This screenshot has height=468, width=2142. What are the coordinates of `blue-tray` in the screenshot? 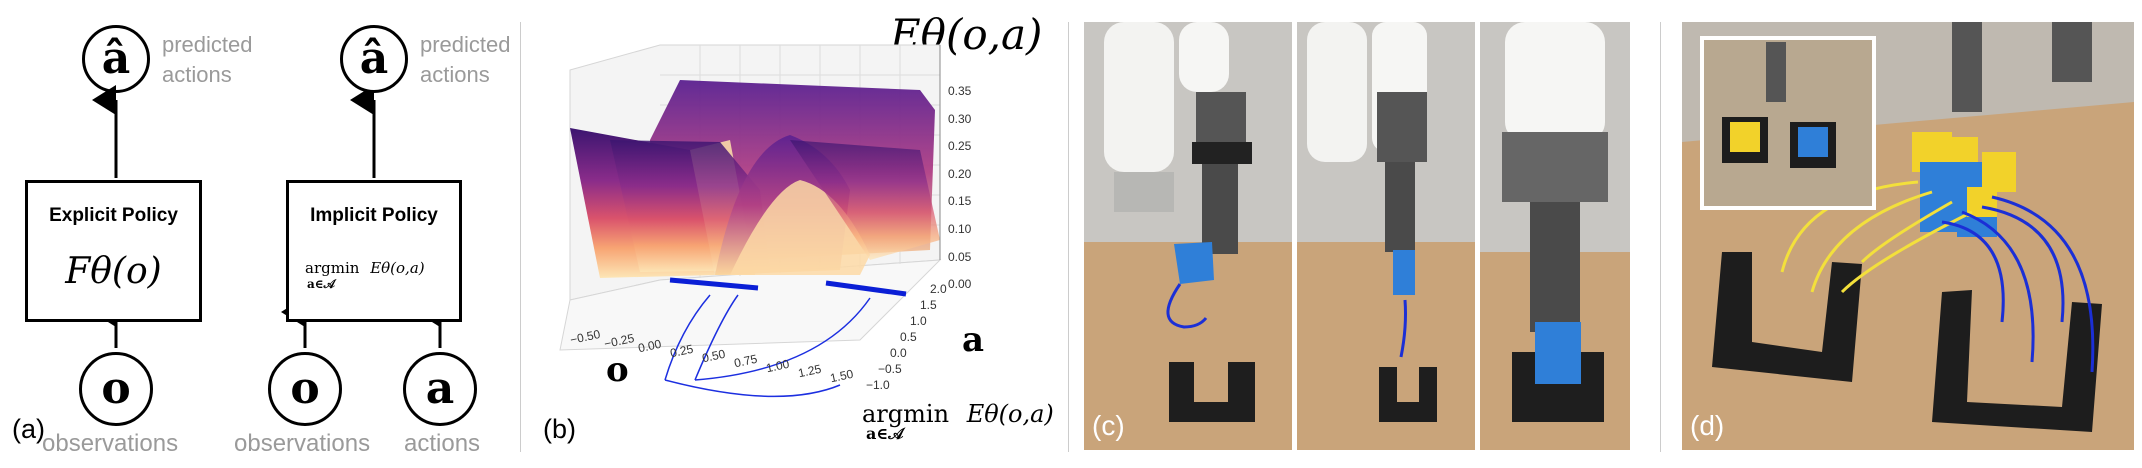 It's located at (2017, 361).